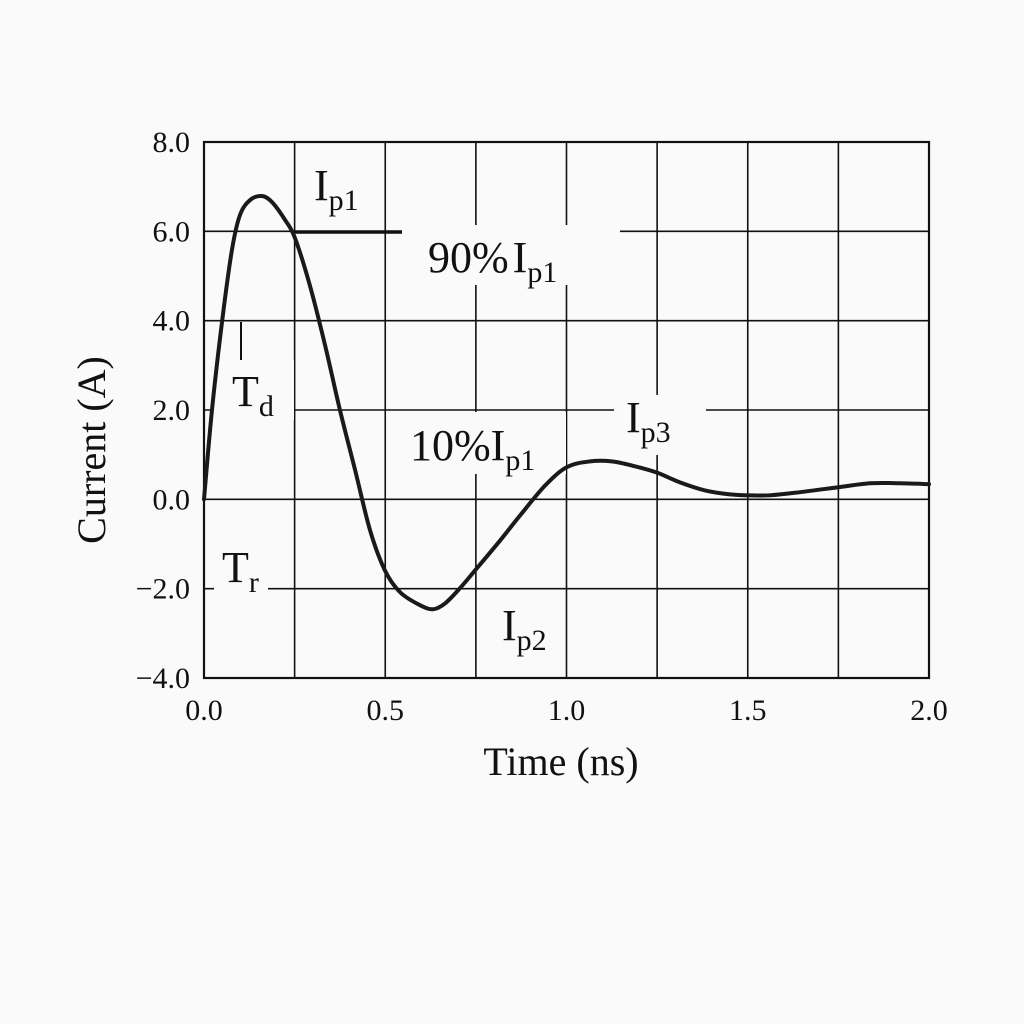  What do you see at coordinates (748, 710) in the screenshot?
I see `x-tick-label: 1.5` at bounding box center [748, 710].